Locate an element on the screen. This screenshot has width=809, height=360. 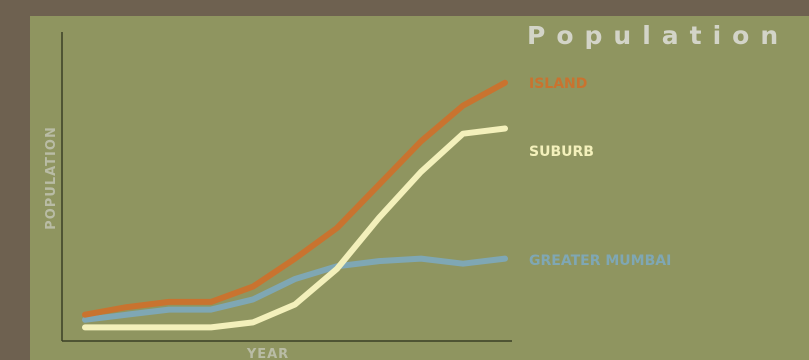
chart-title: Population is located at coordinates (658, 35).